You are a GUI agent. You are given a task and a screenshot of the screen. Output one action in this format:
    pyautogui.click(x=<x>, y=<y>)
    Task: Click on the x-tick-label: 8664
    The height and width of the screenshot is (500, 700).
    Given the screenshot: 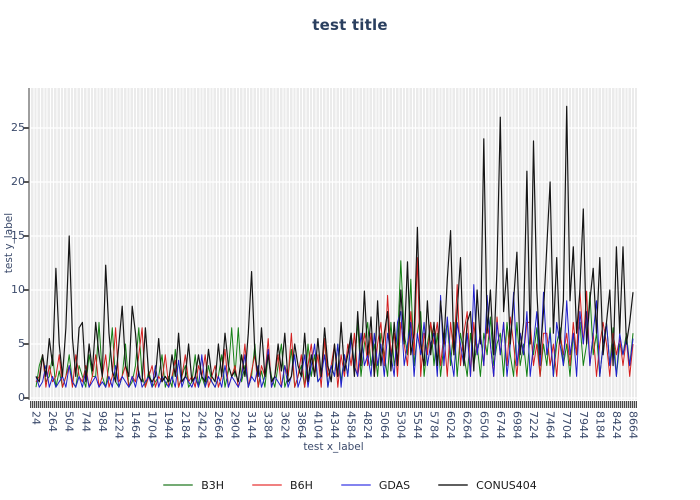 What is the action you would take?
    pyautogui.click(x=633, y=425)
    